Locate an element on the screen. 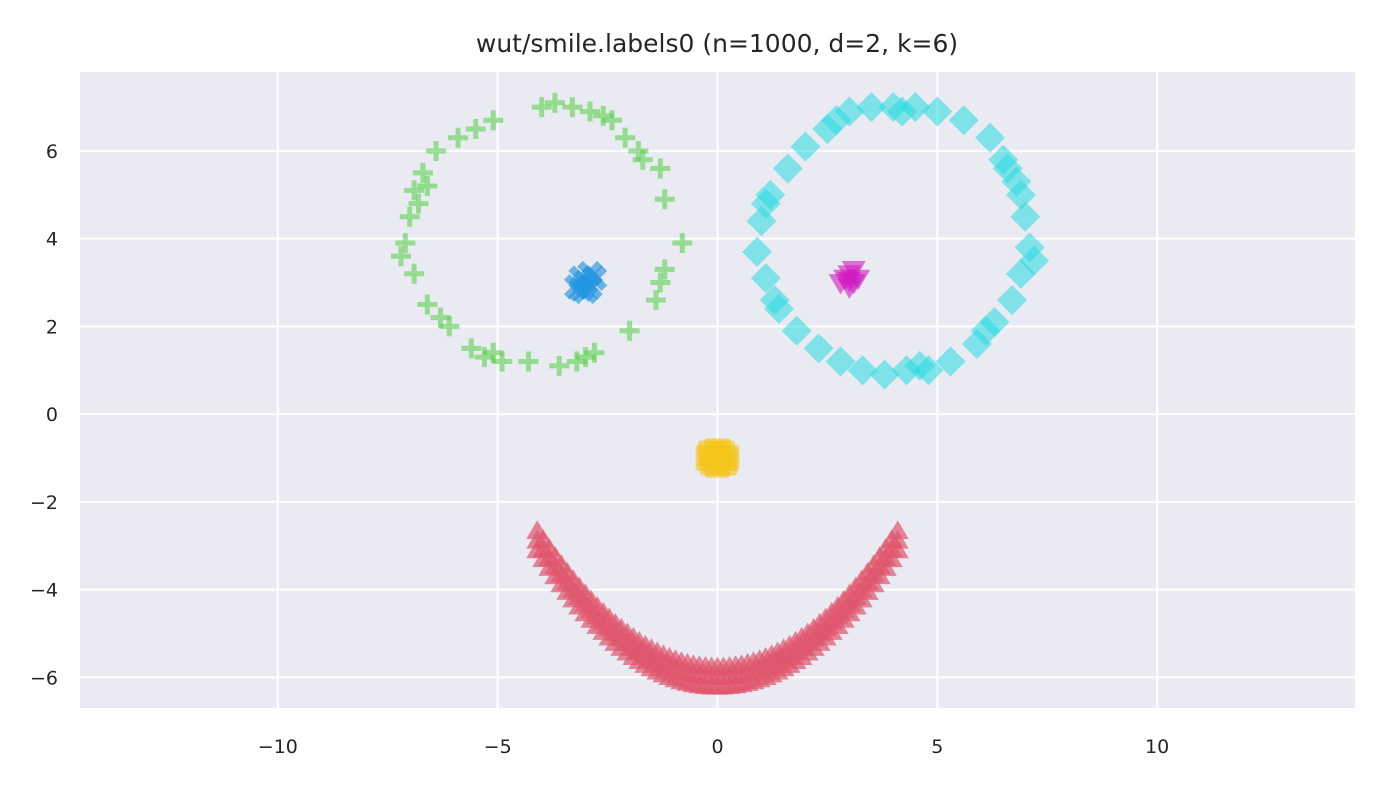 Image resolution: width=1379 pixels, height=785 pixels. x-tick-label: 10 is located at coordinates (1157, 747).